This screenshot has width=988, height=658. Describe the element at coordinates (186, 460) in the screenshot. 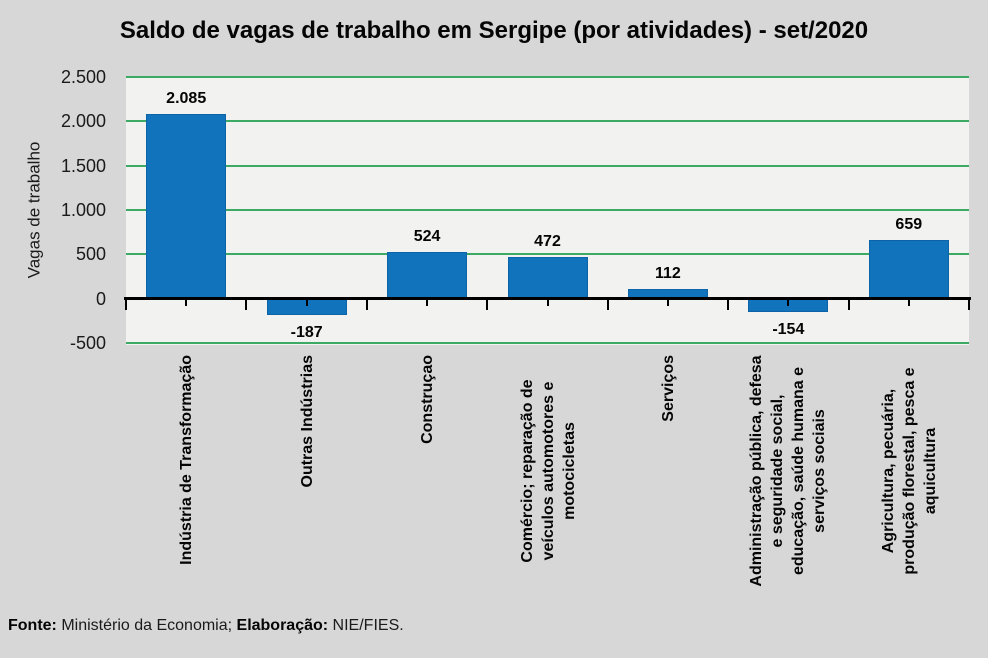

I see `category-label-text: Indústria de Transformação` at that location.